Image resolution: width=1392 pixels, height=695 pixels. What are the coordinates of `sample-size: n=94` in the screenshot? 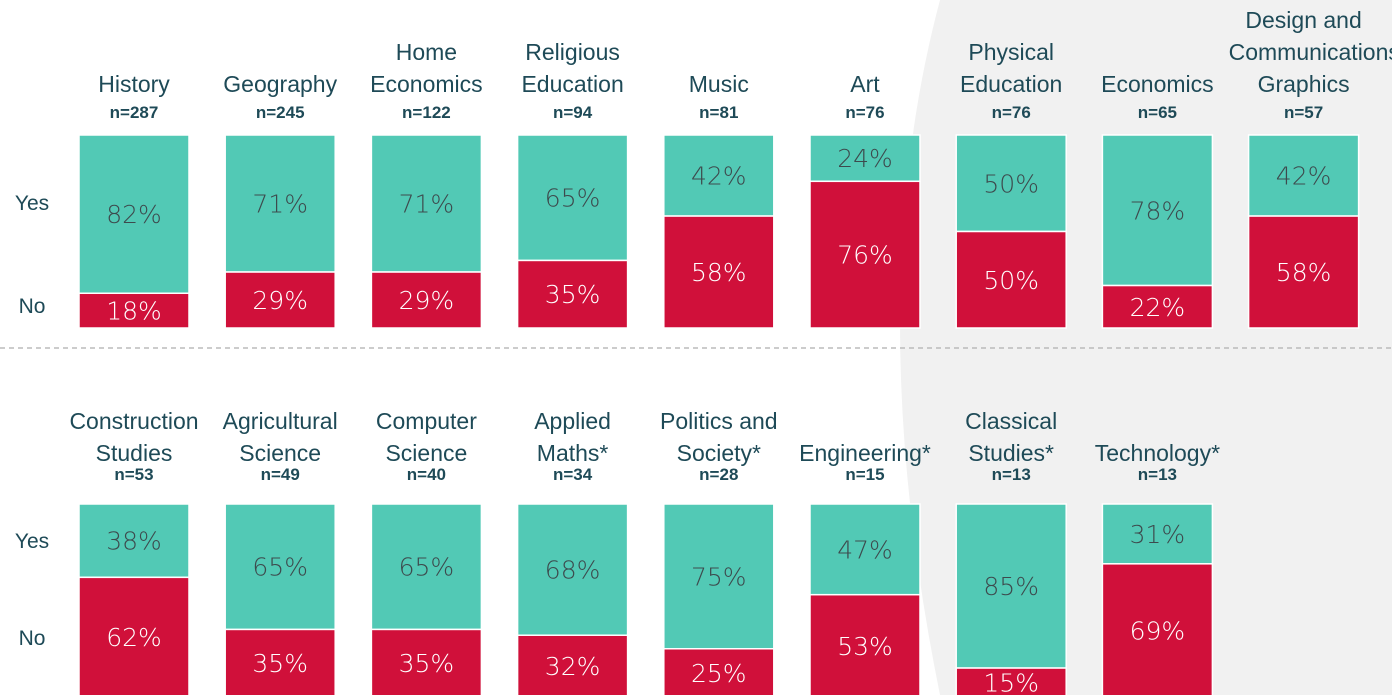 It's located at (572, 112).